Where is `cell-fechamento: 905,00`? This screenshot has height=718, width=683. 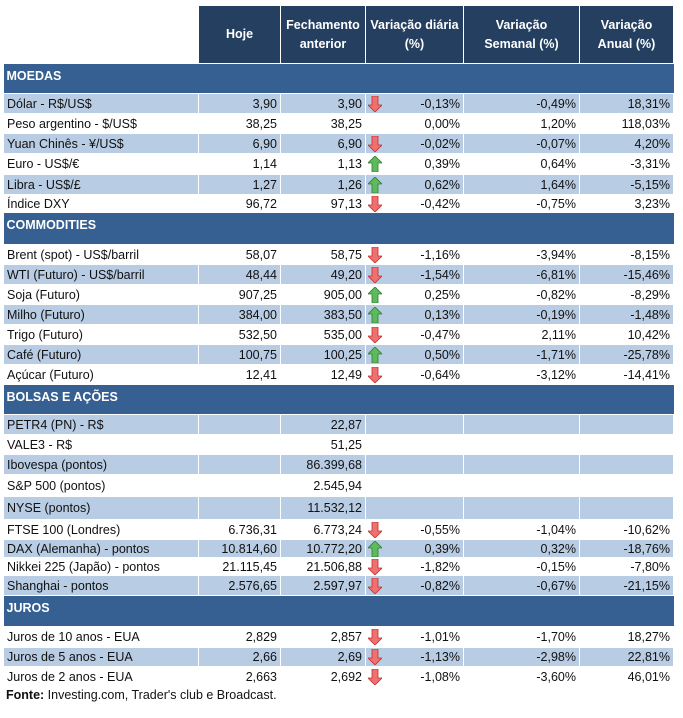 cell-fechamento: 905,00 is located at coordinates (323, 294).